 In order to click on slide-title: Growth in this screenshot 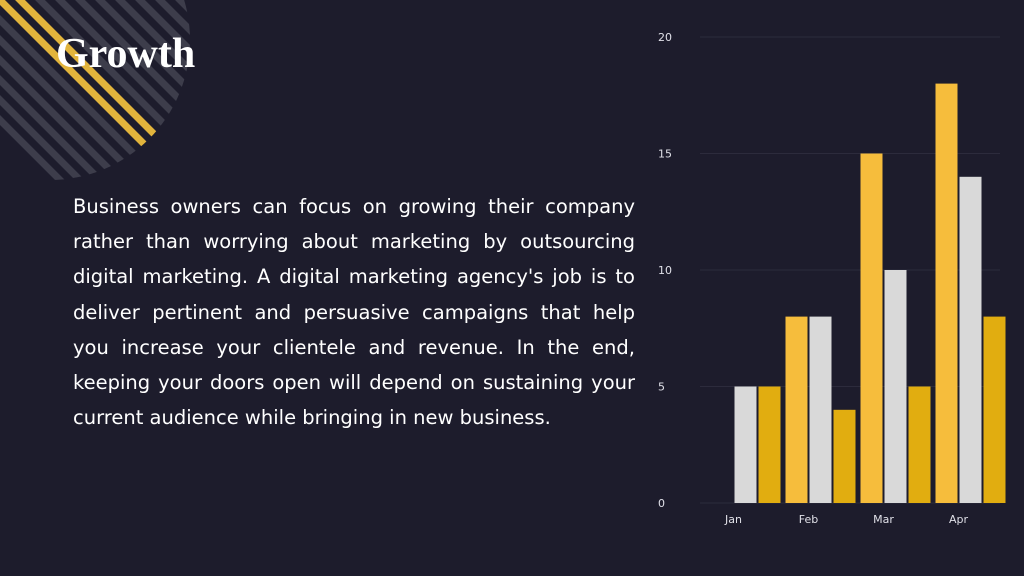, I will do `click(126, 54)`.